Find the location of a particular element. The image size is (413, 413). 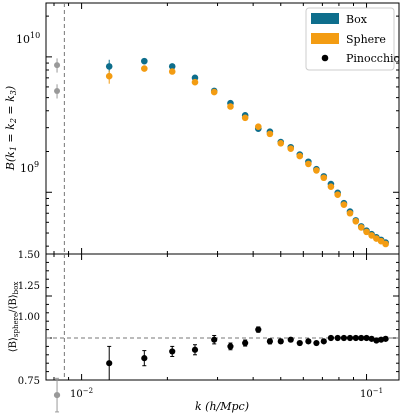

legend: Box Sphere Pinocchio is located at coordinates (353, 39).